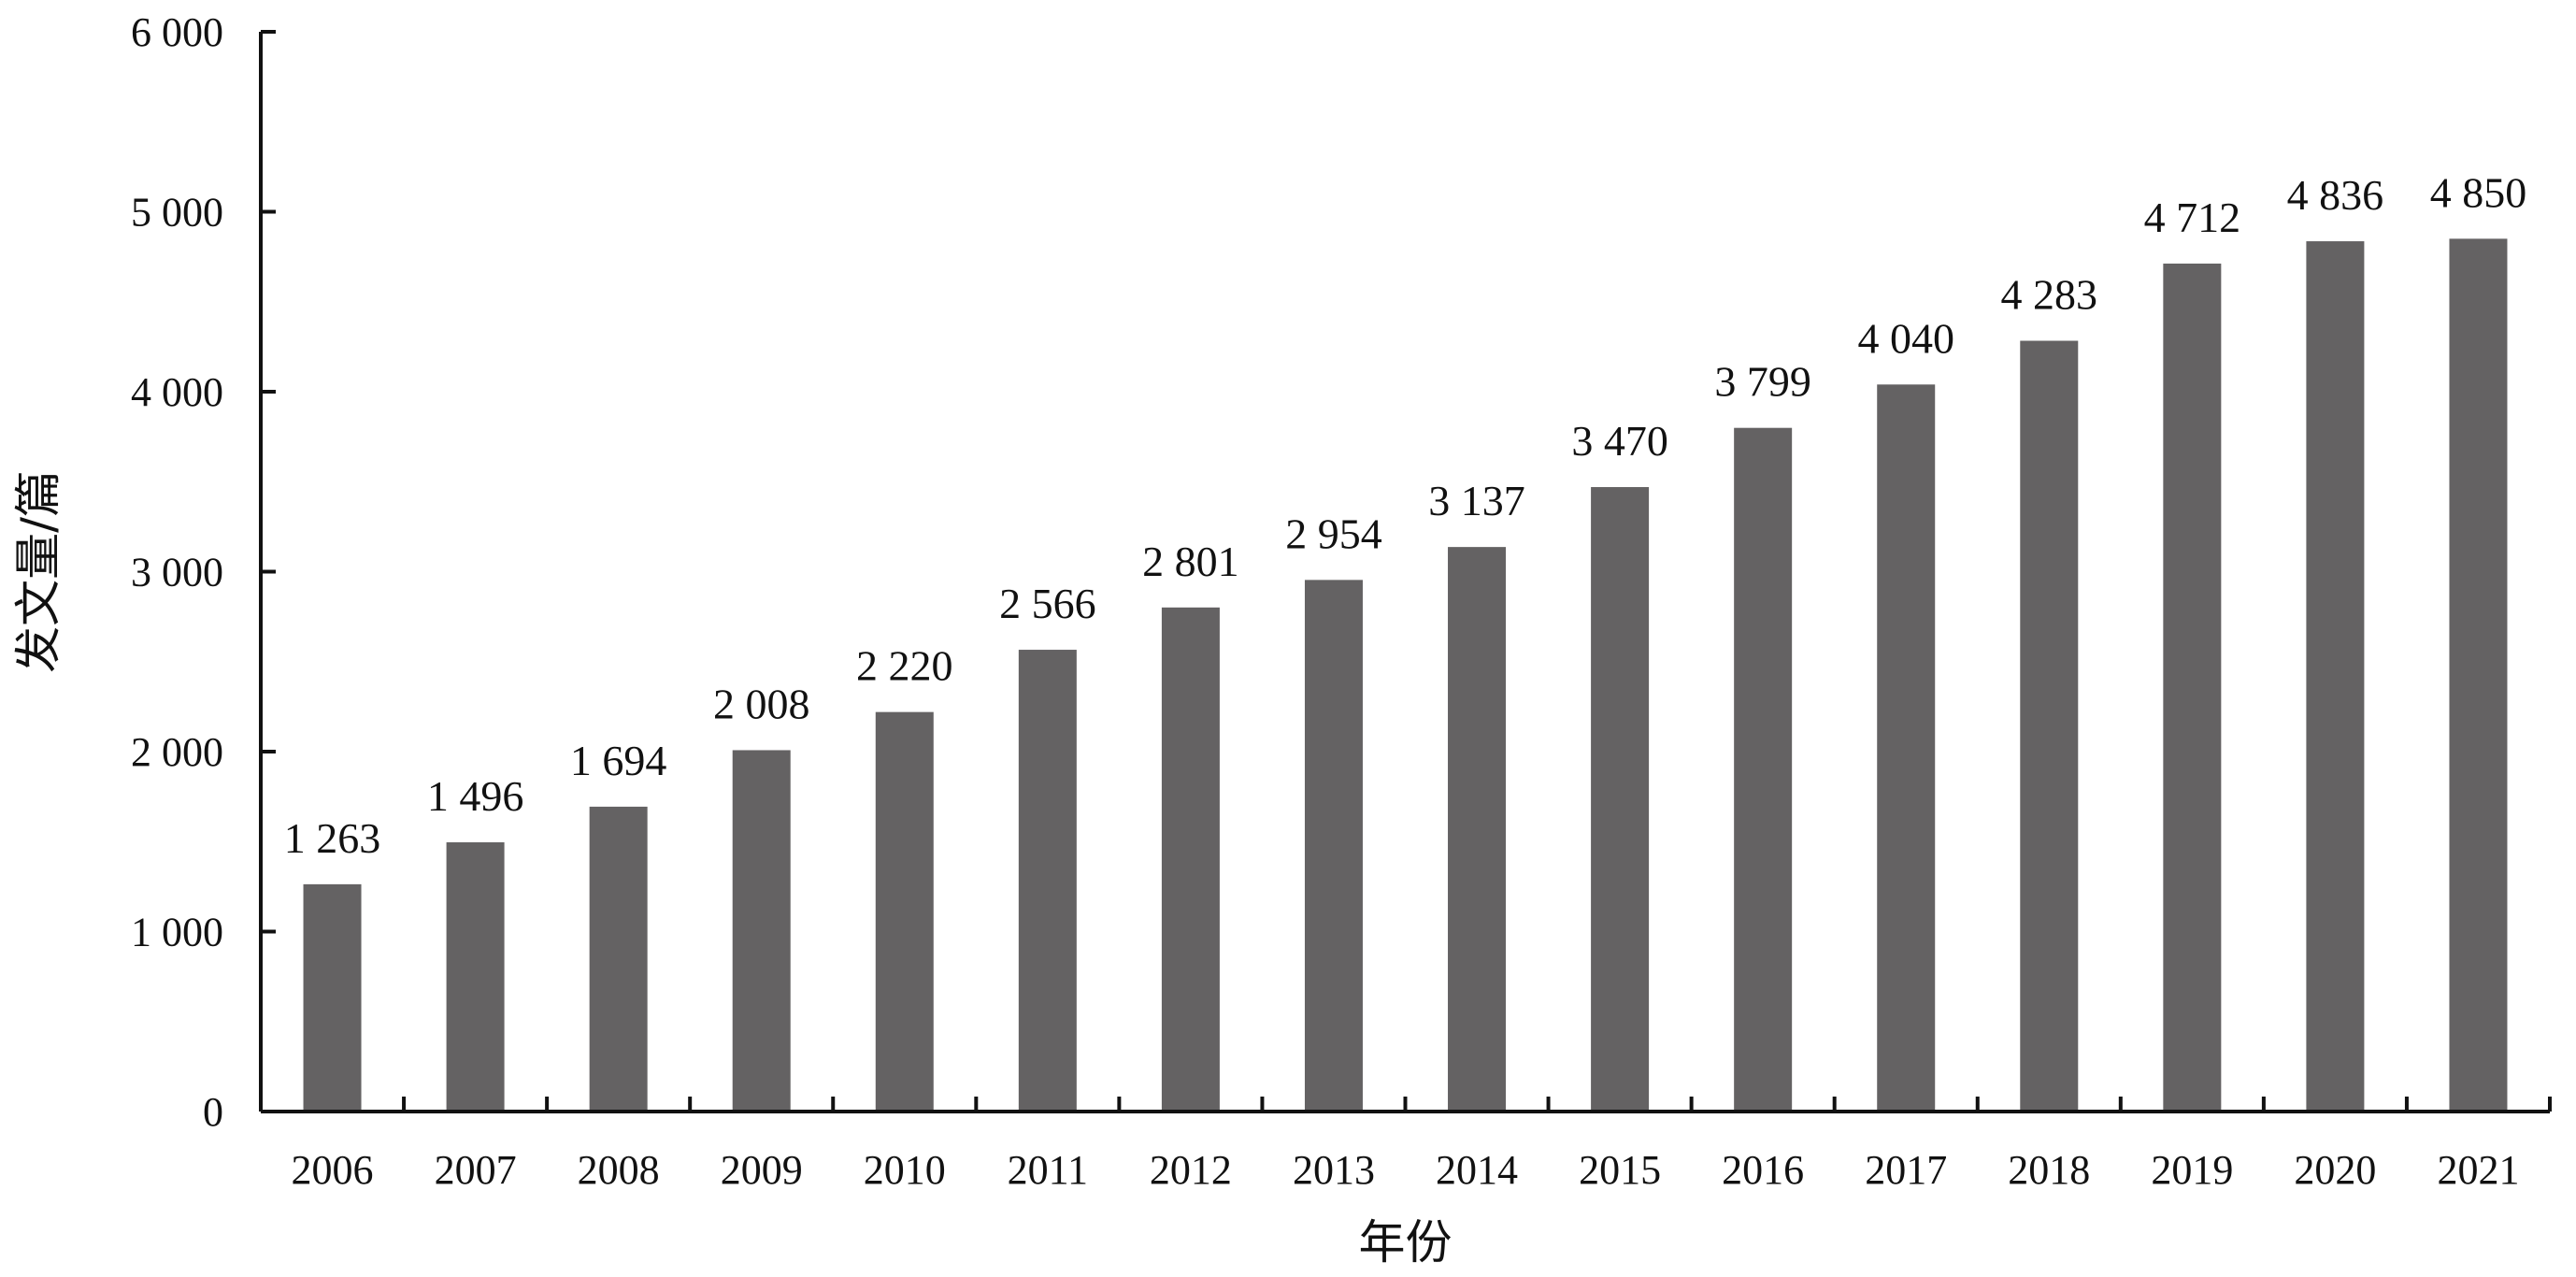 The image size is (2576, 1277). Describe the element at coordinates (177, 933) in the screenshot. I see `y-tick-label: 1 000` at that location.